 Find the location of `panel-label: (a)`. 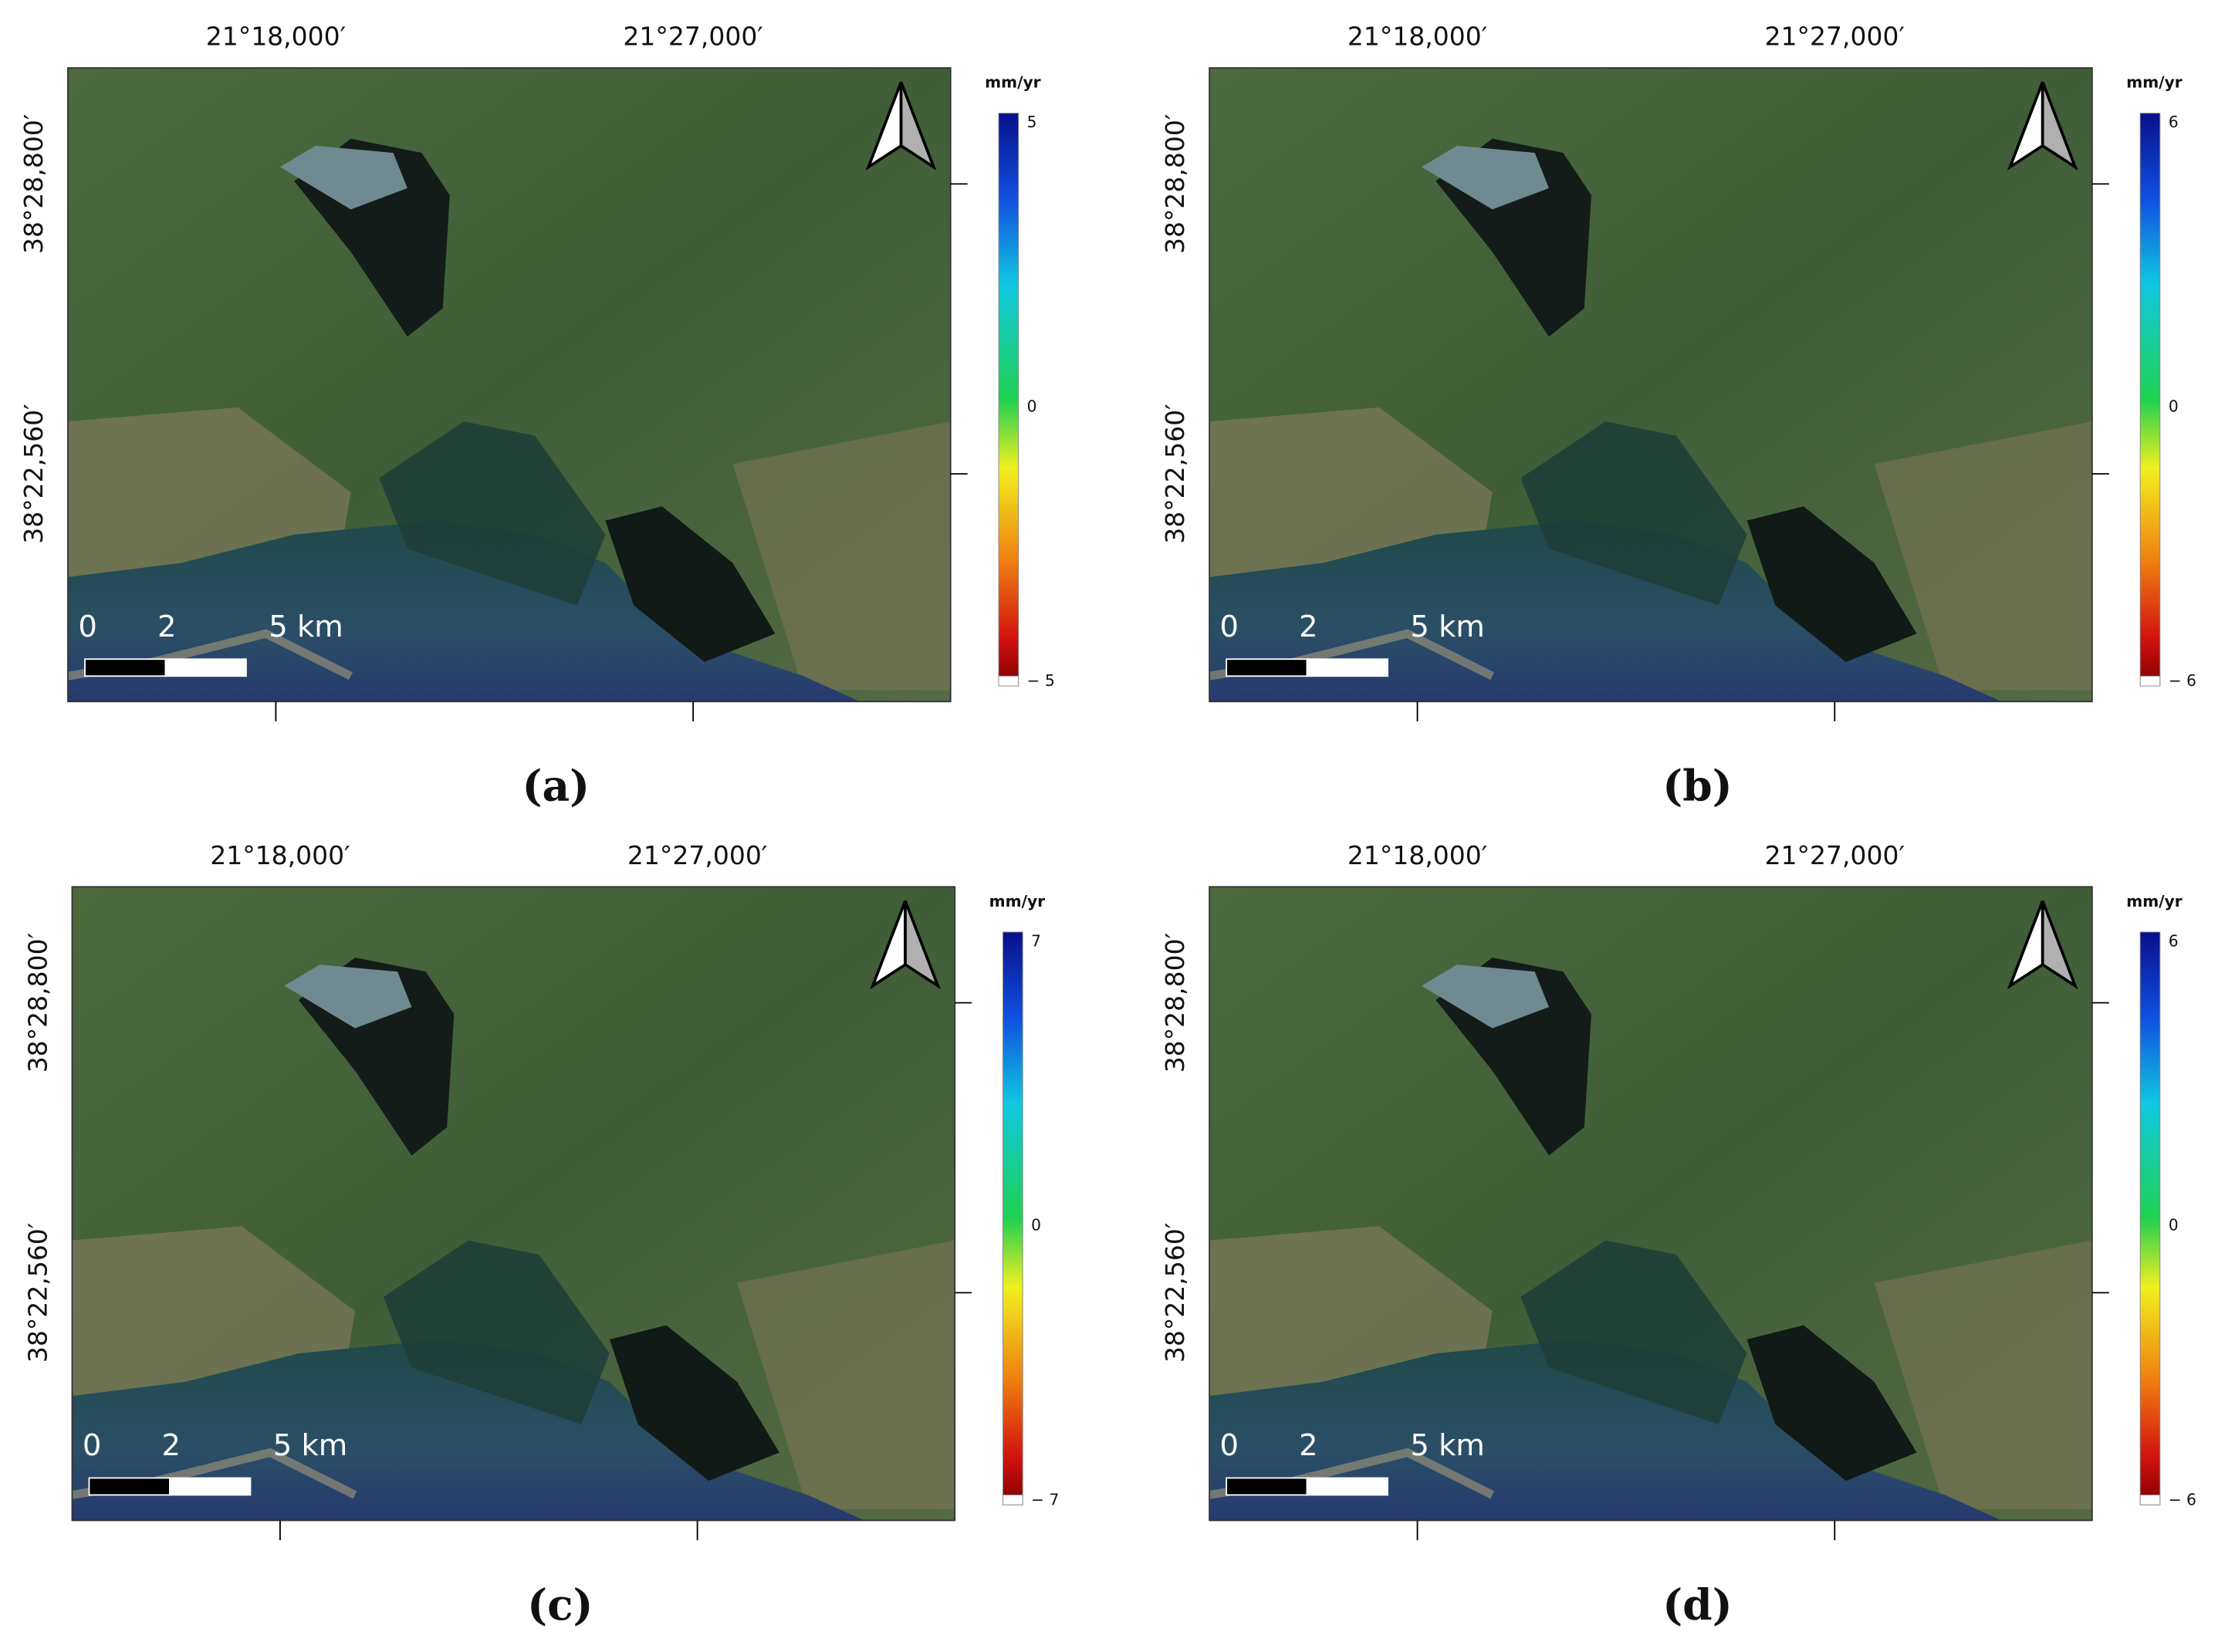

panel-label: (a) is located at coordinates (556, 786).